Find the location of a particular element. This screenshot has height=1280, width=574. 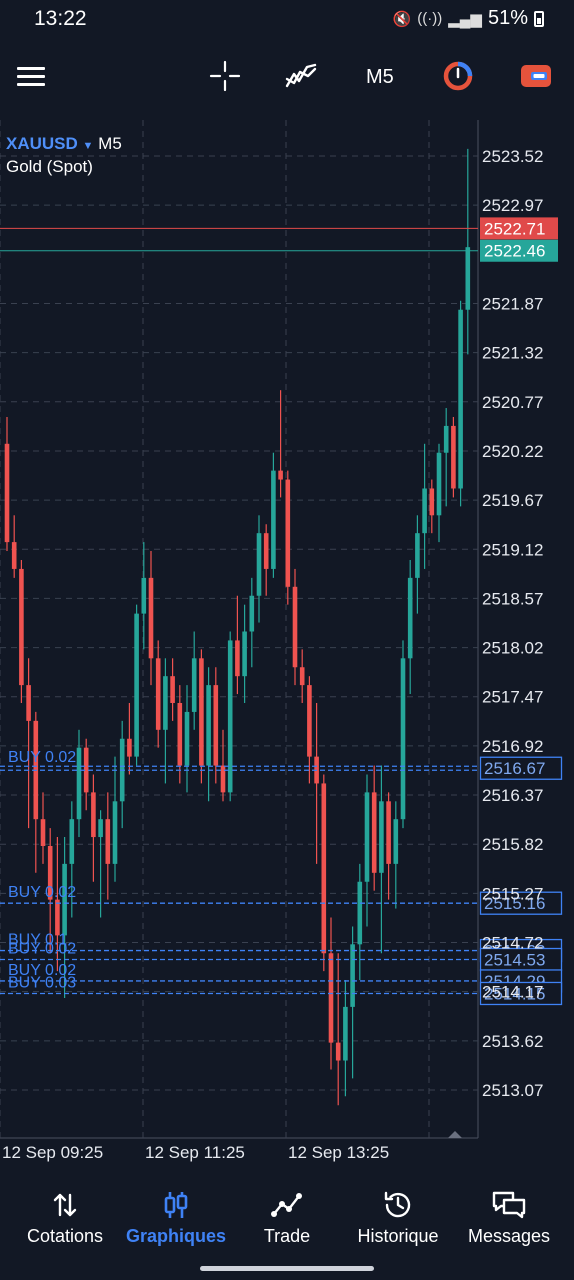

nav-charts-label: Graphiques is located at coordinates (176, 1236).